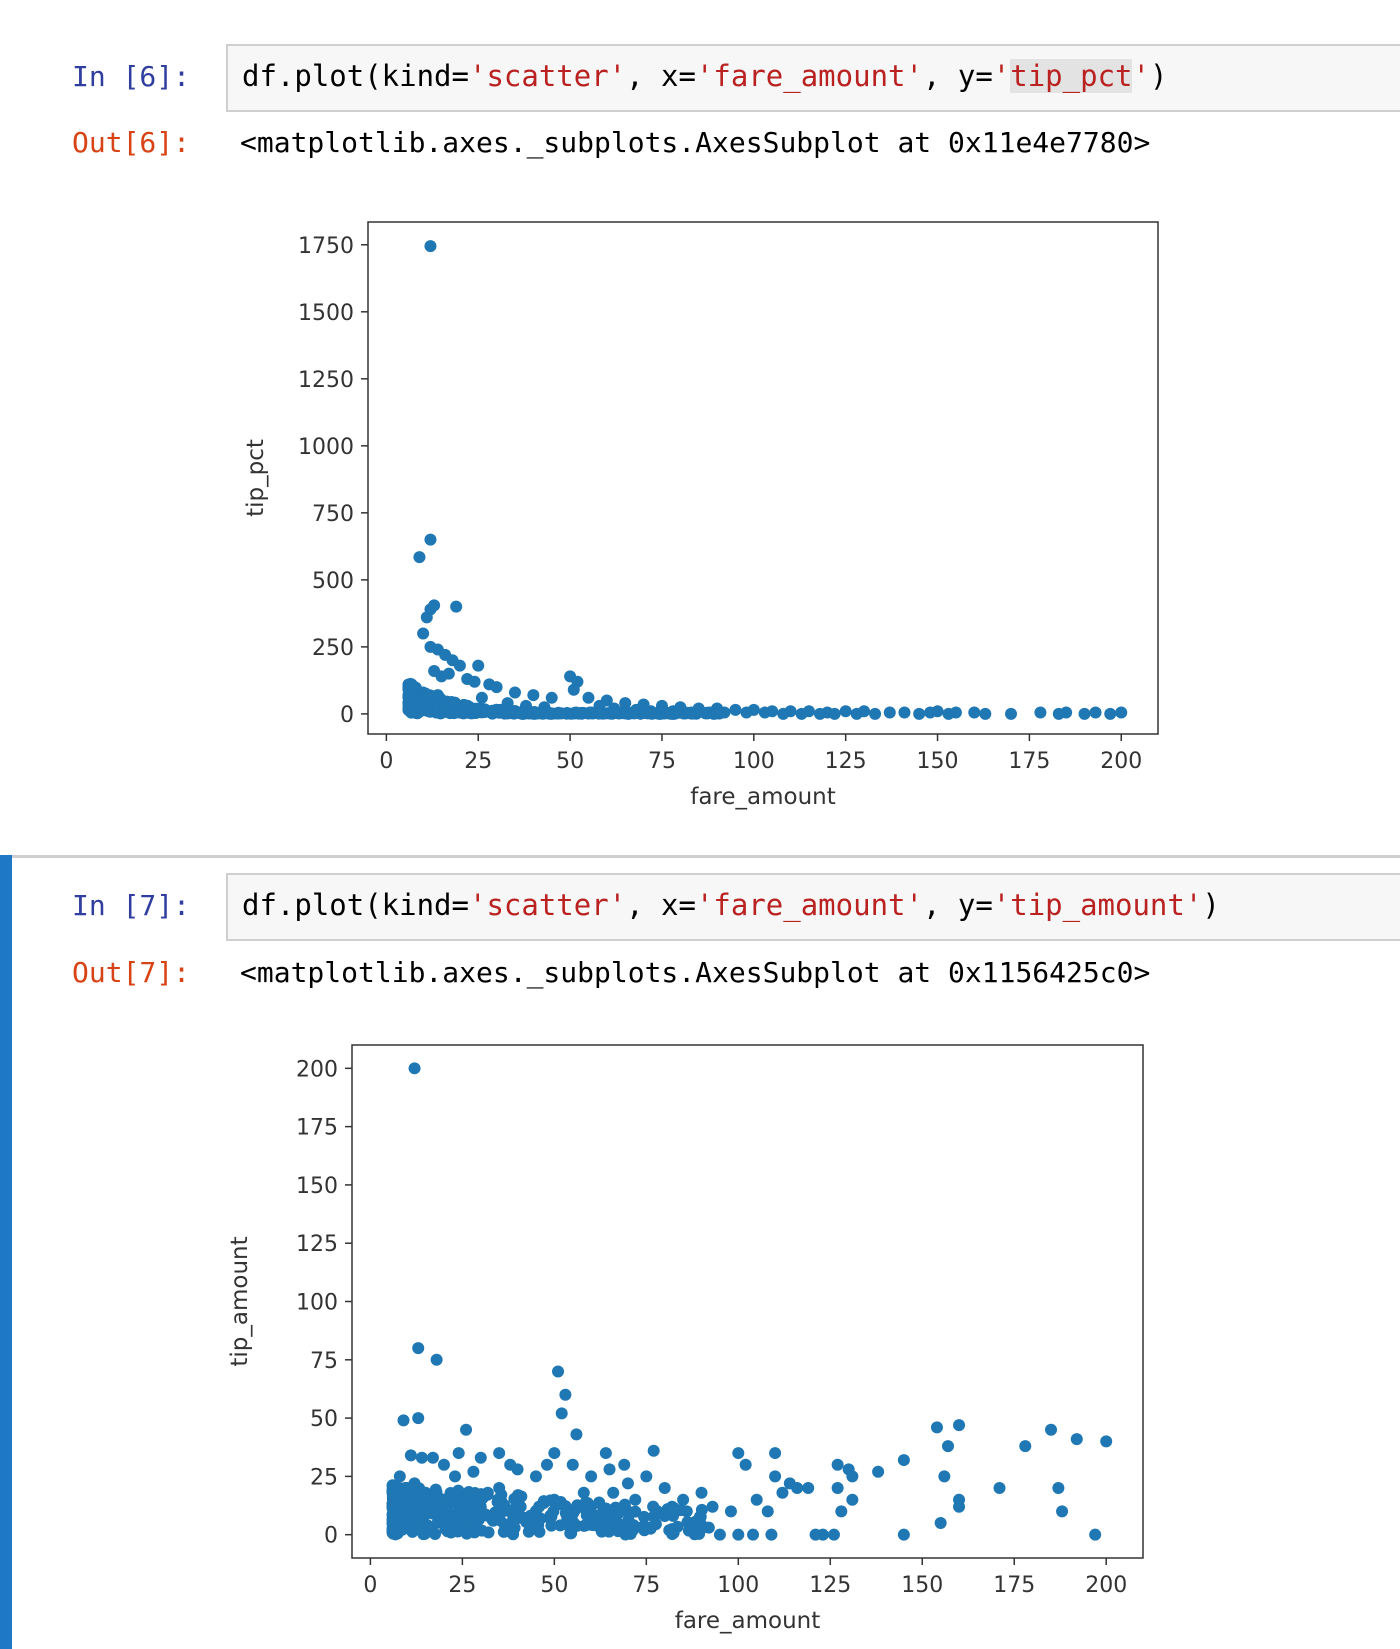  Describe the element at coordinates (326, 380) in the screenshot. I see `y-tick-label: 1250` at that location.